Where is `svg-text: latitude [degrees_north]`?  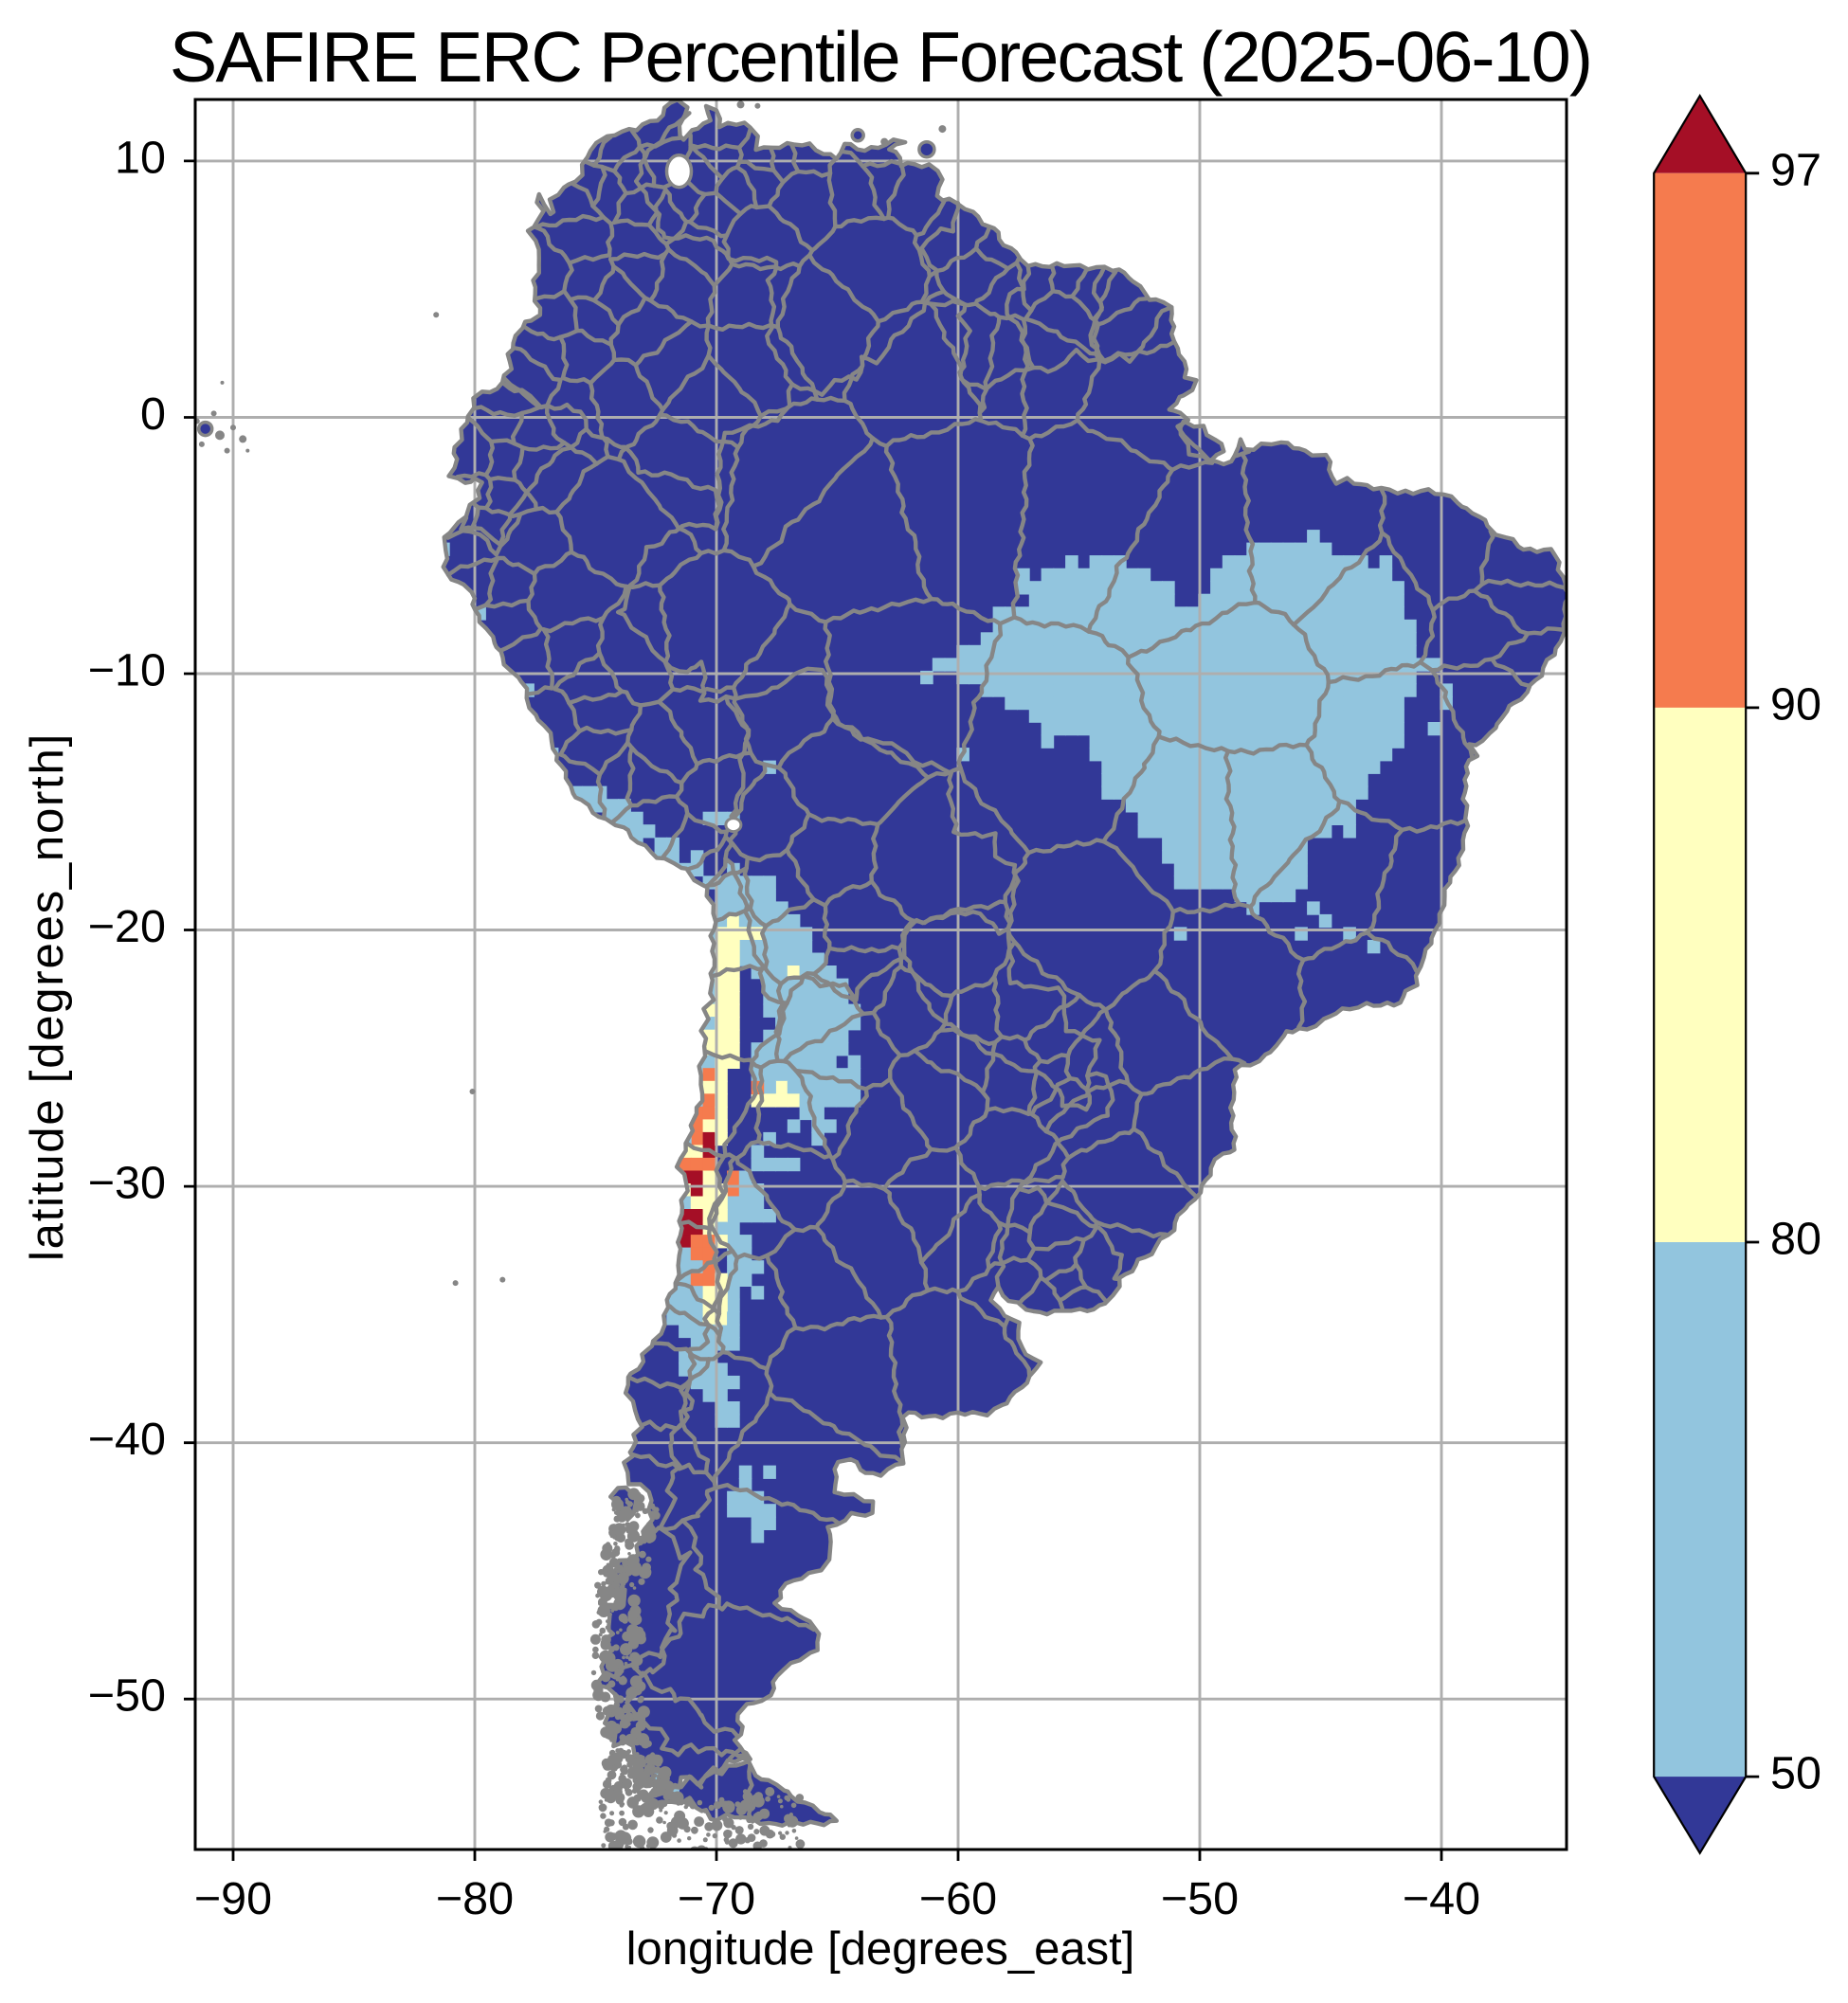 svg-text: latitude [degrees_north] is located at coordinates (48, 996).